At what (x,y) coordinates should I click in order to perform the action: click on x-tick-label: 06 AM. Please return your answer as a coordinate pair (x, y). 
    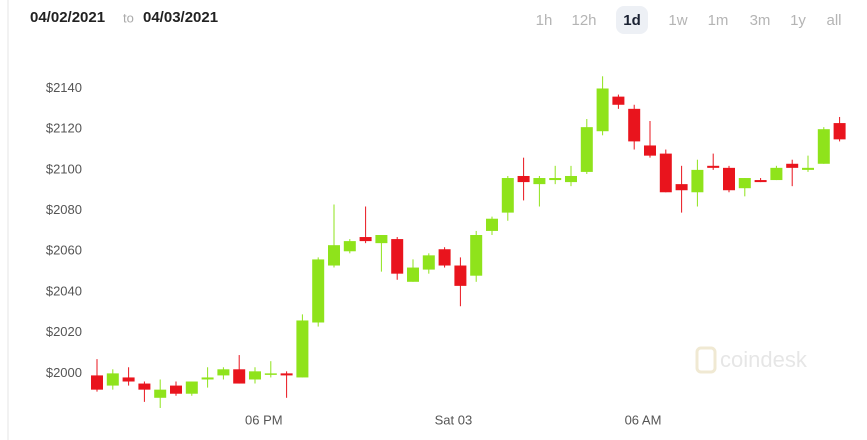
    Looking at the image, I should click on (643, 419).